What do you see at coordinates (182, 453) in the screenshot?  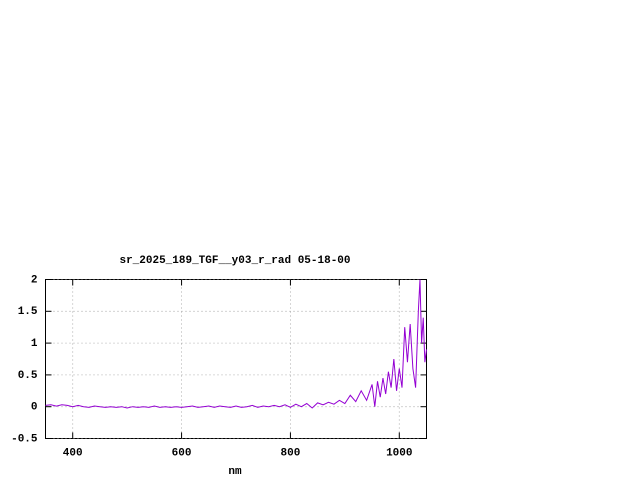 I see `x-tick-label: 600` at bounding box center [182, 453].